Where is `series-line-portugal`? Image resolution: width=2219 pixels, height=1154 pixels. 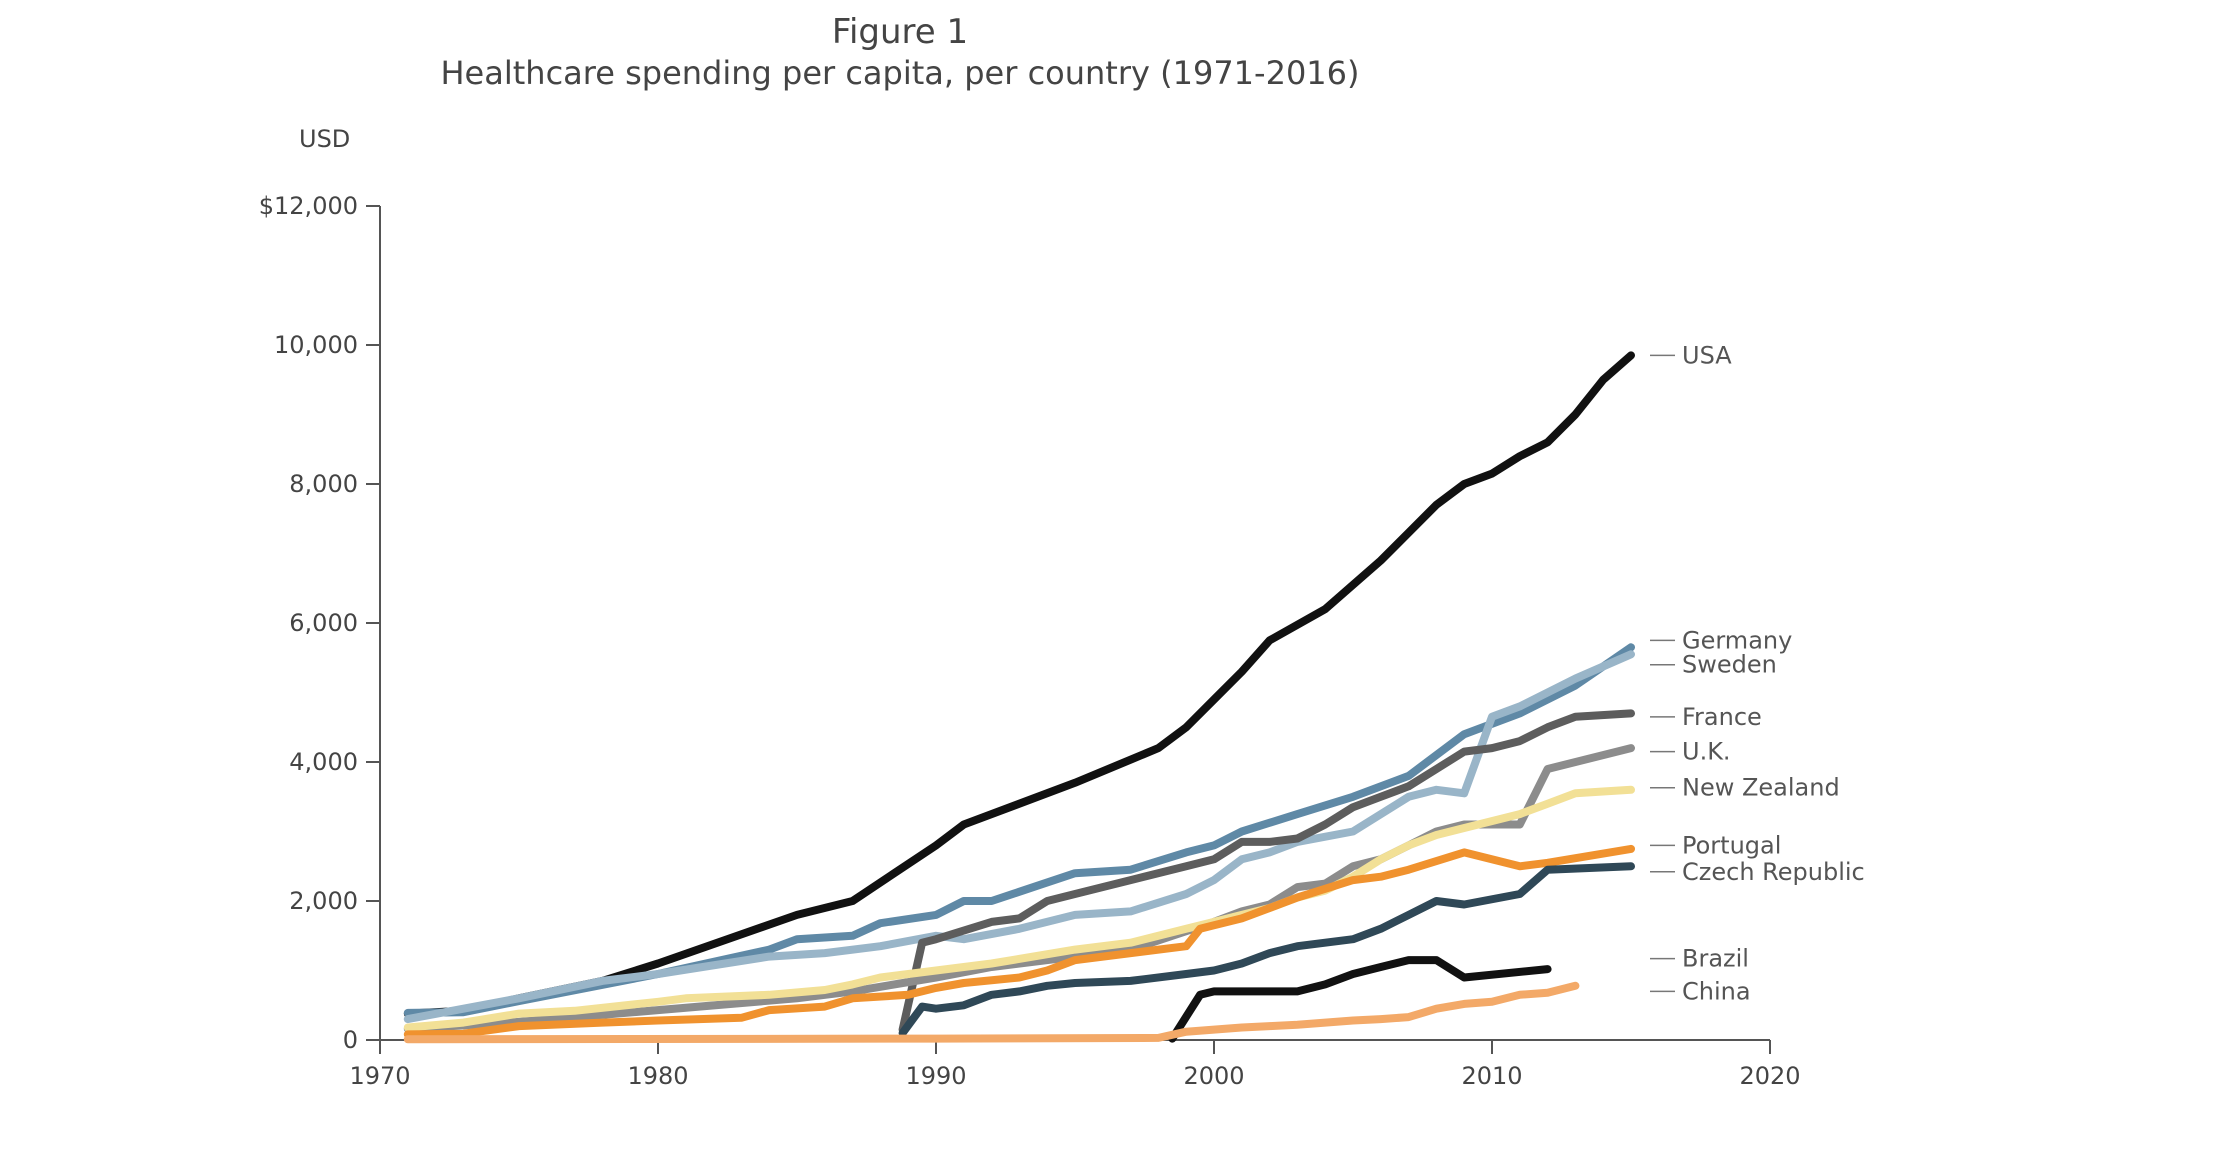 series-line-portugal is located at coordinates (1019, 941).